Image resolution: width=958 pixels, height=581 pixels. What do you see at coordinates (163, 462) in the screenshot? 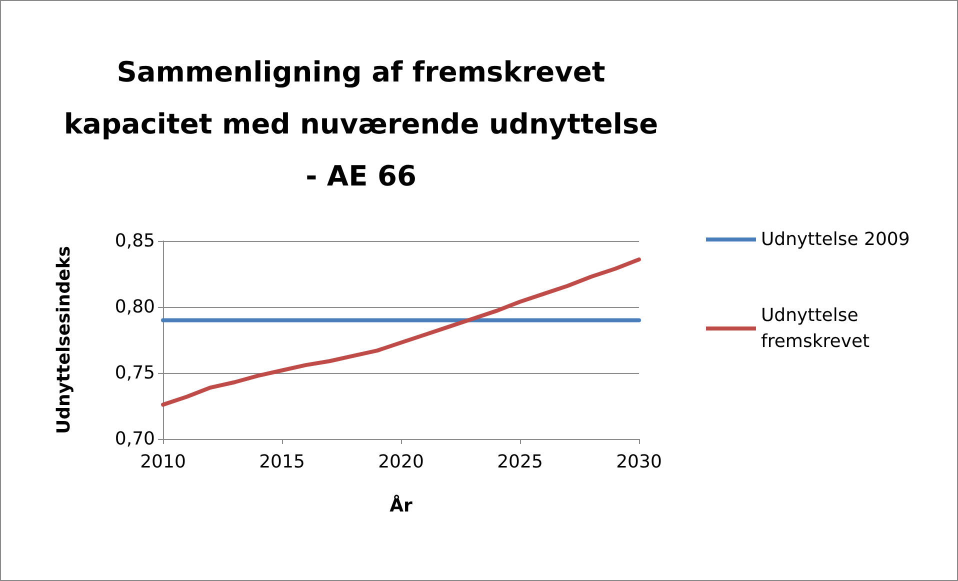
I see `x-tick-label: 2010` at bounding box center [163, 462].